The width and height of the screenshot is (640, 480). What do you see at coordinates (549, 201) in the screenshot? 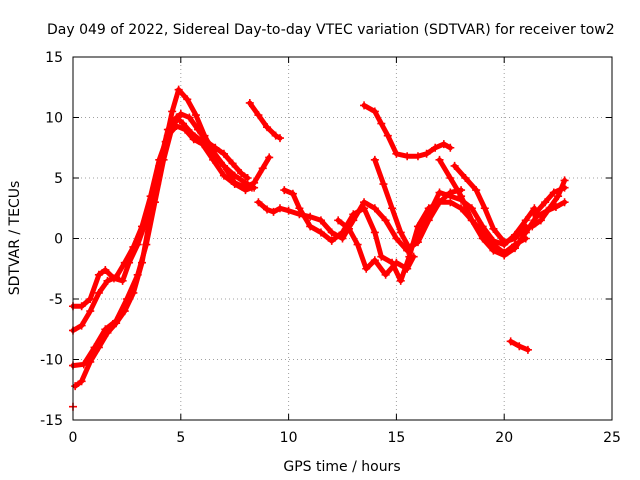
I see `series-line-trace-p` at bounding box center [549, 201].